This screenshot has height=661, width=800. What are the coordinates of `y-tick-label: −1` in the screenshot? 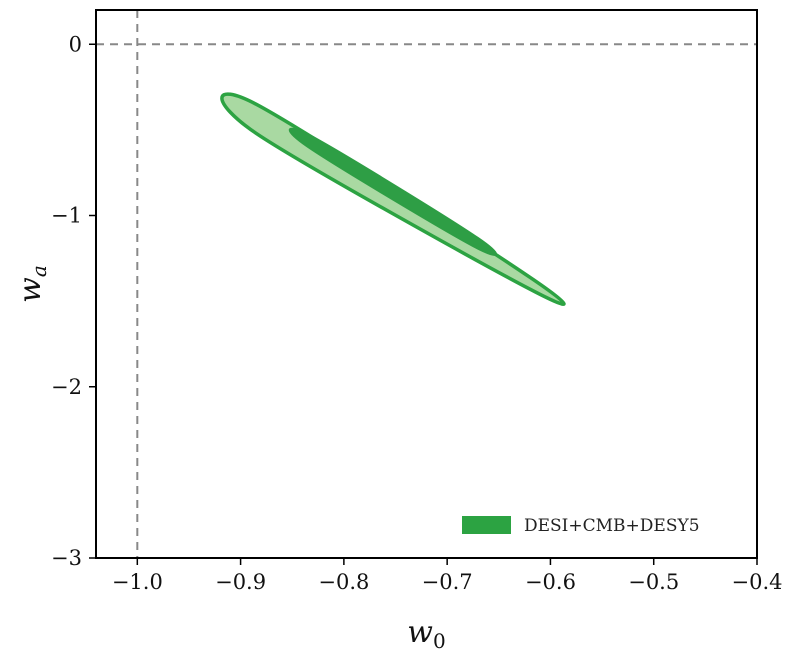 It's located at (66, 216).